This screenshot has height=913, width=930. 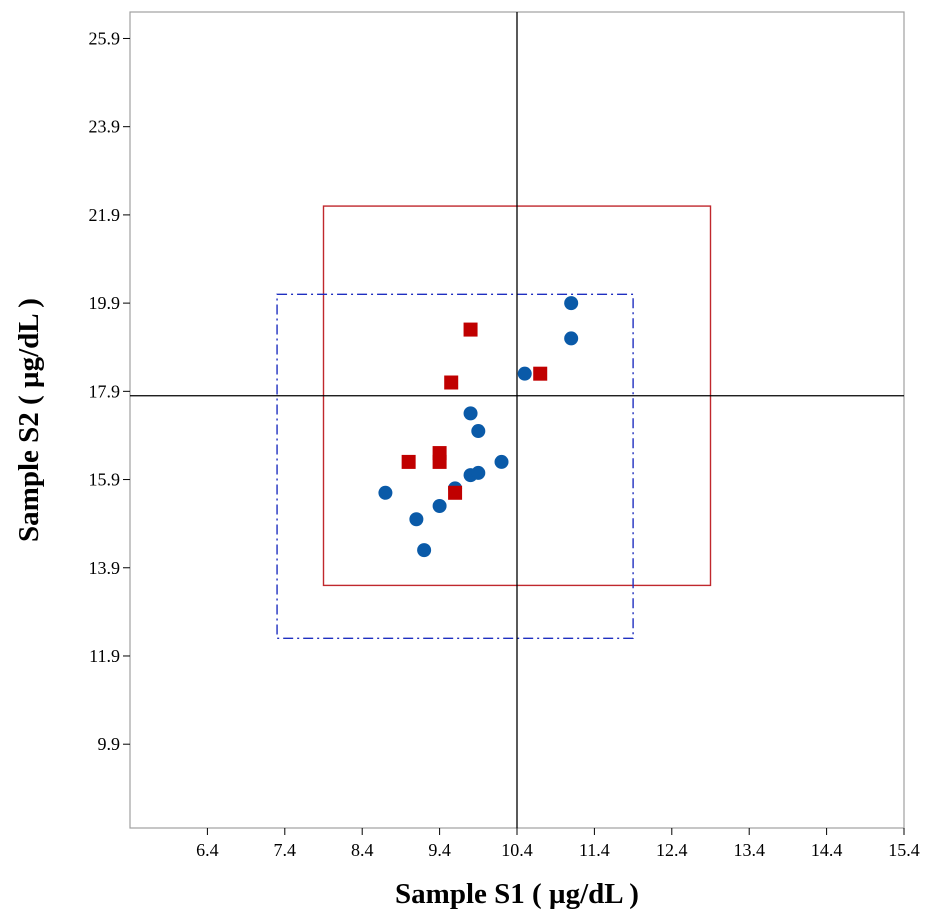 What do you see at coordinates (362, 850) in the screenshot?
I see `x-tick-label-2: 8.4` at bounding box center [362, 850].